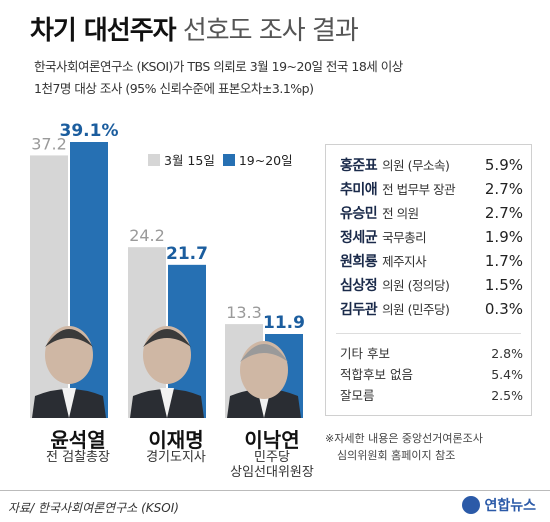 Image resolution: width=550 pixels, height=522 pixels. What do you see at coordinates (471, 505) in the screenshot?
I see `yonhap-logo-icon` at bounding box center [471, 505].